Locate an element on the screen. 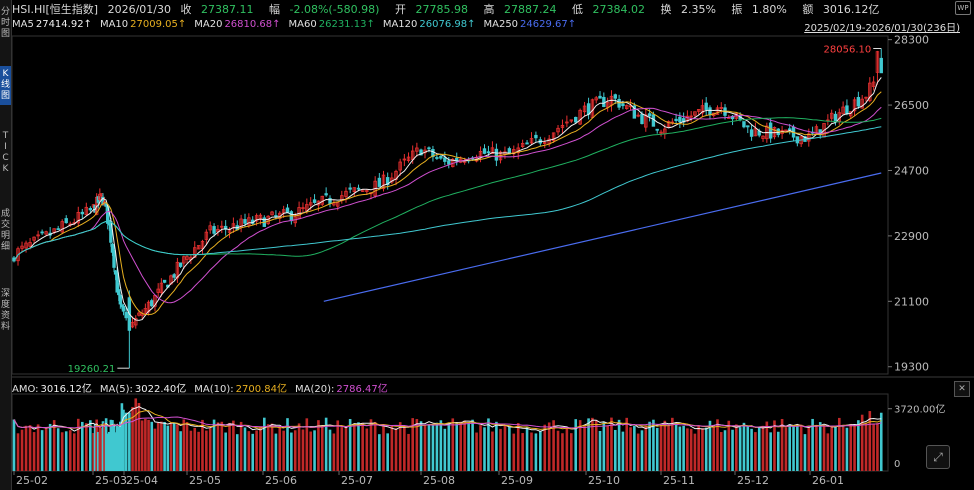  ma-legend-item-2: MA20 26810.68↑ is located at coordinates (239, 24).